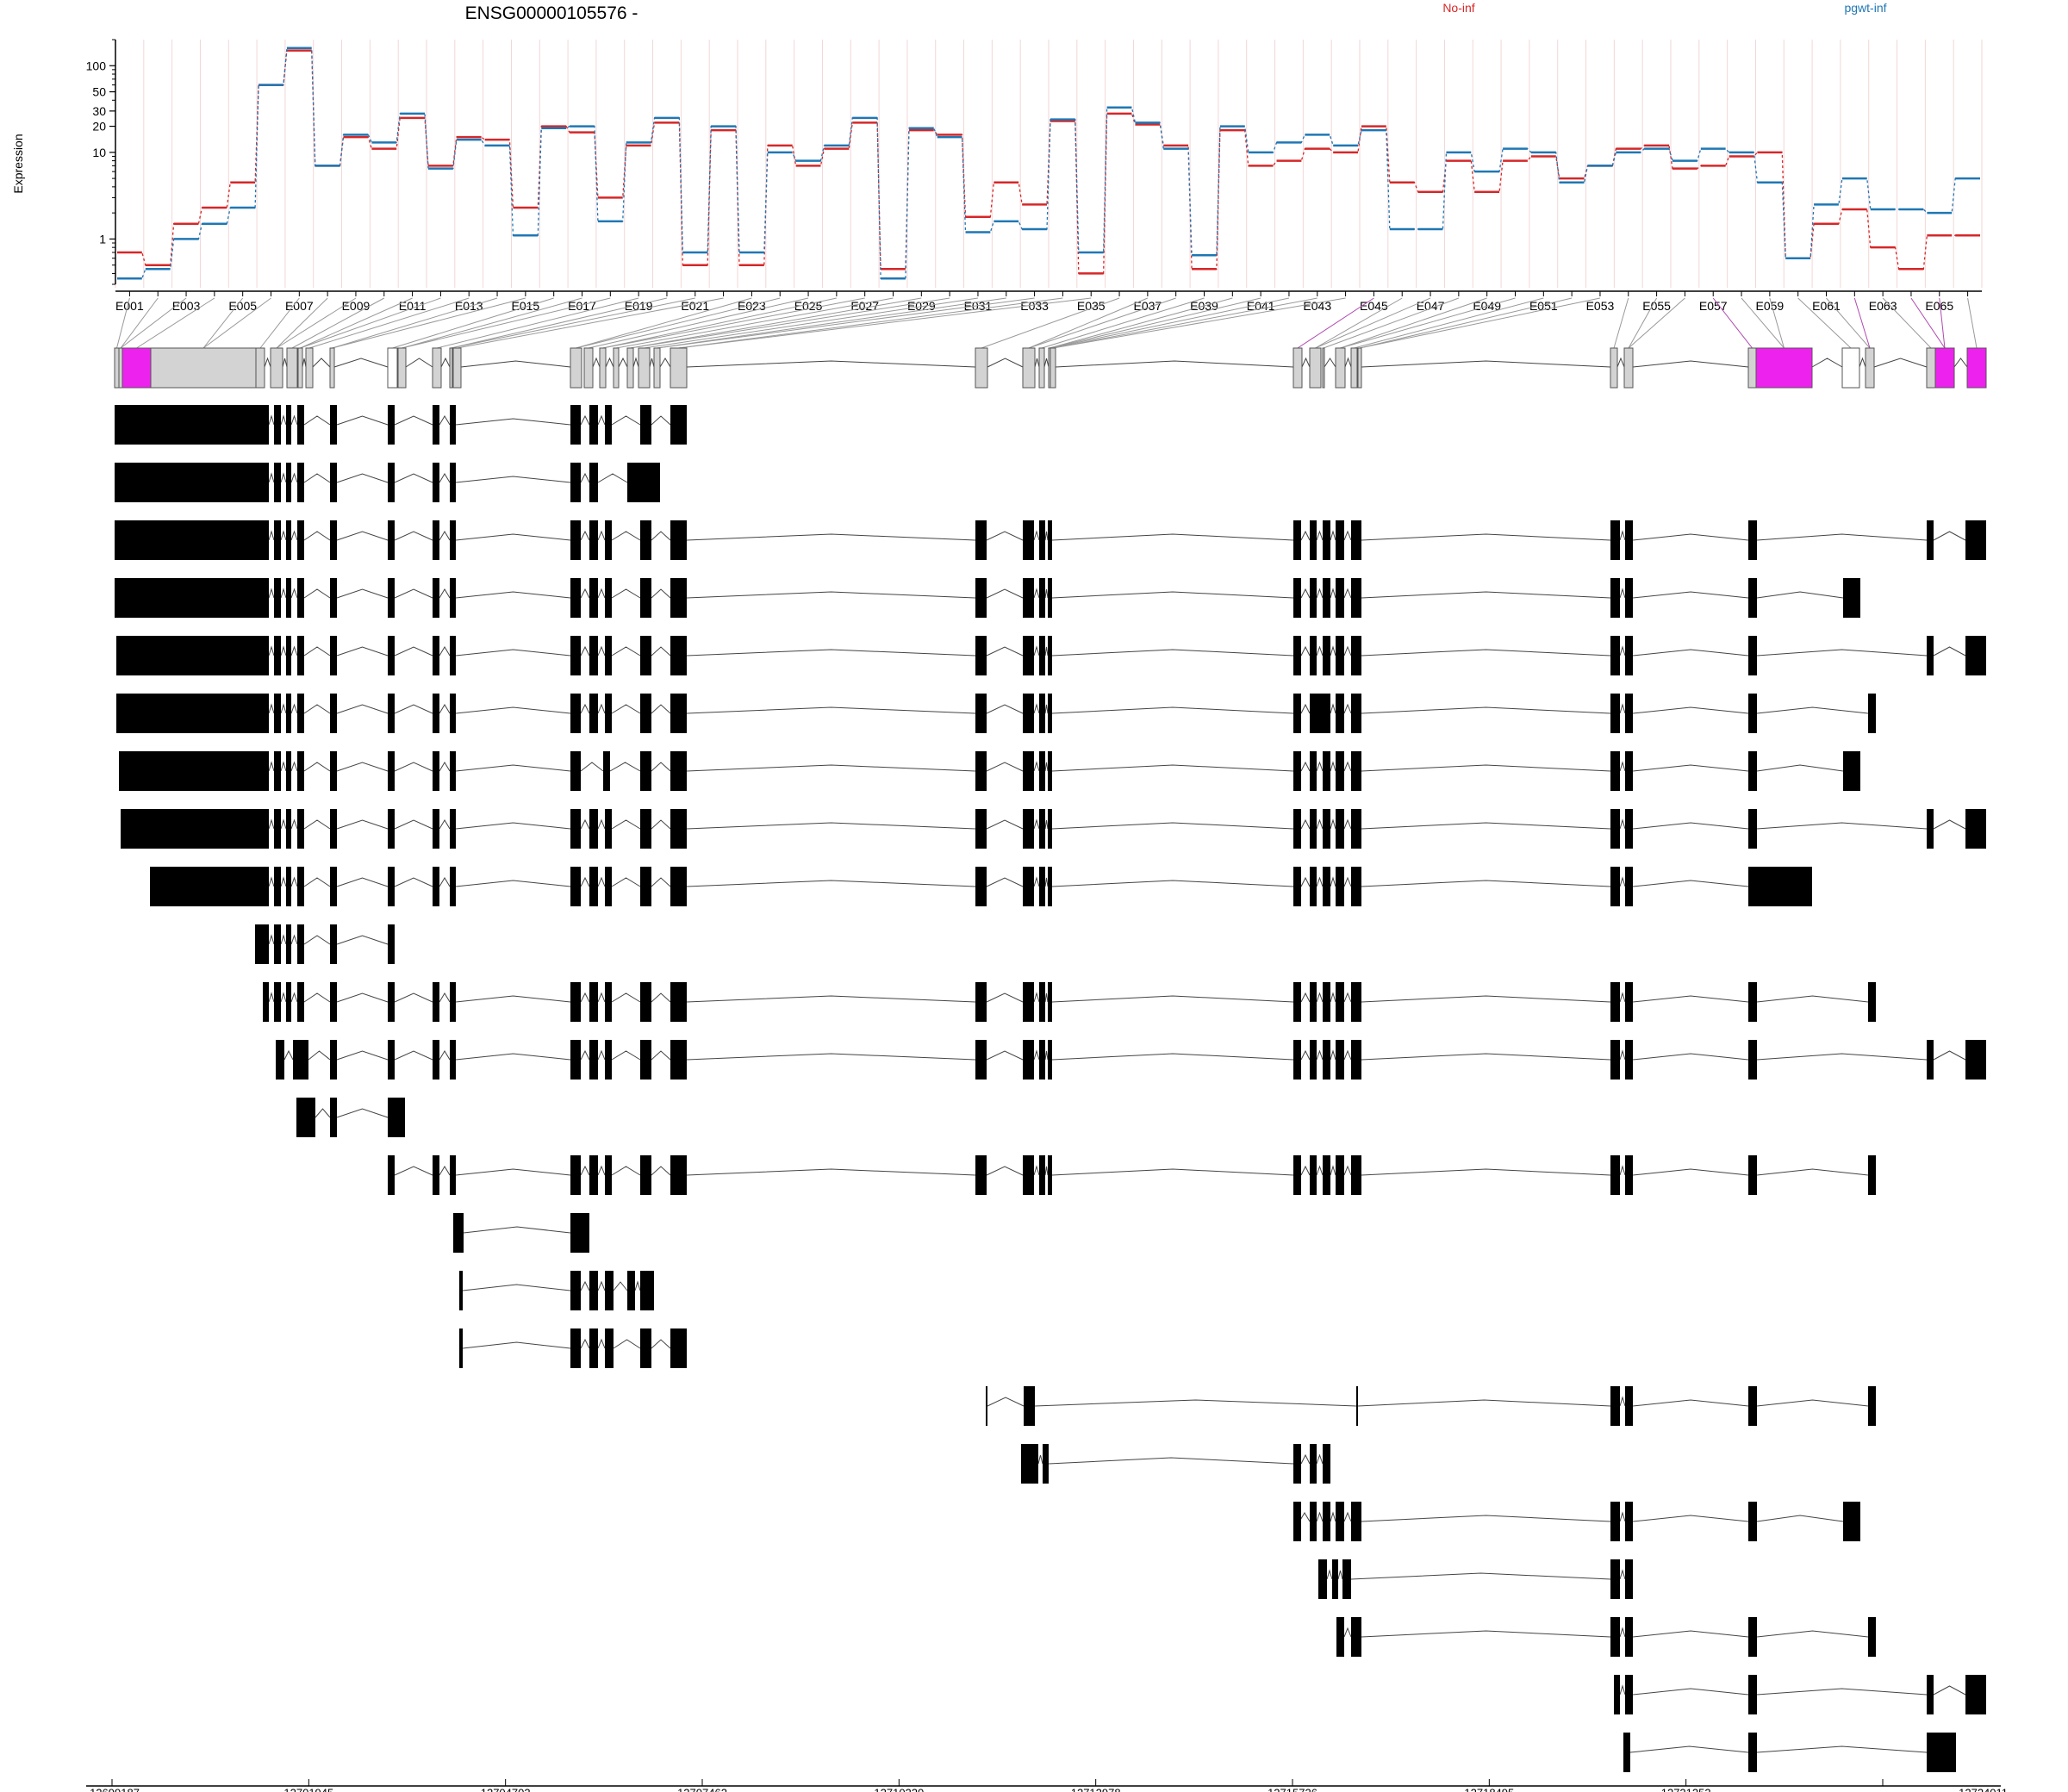 This screenshot has height=1792, width=2068. I want to click on genome-tick-label: 12718495, so click(1489, 1790).